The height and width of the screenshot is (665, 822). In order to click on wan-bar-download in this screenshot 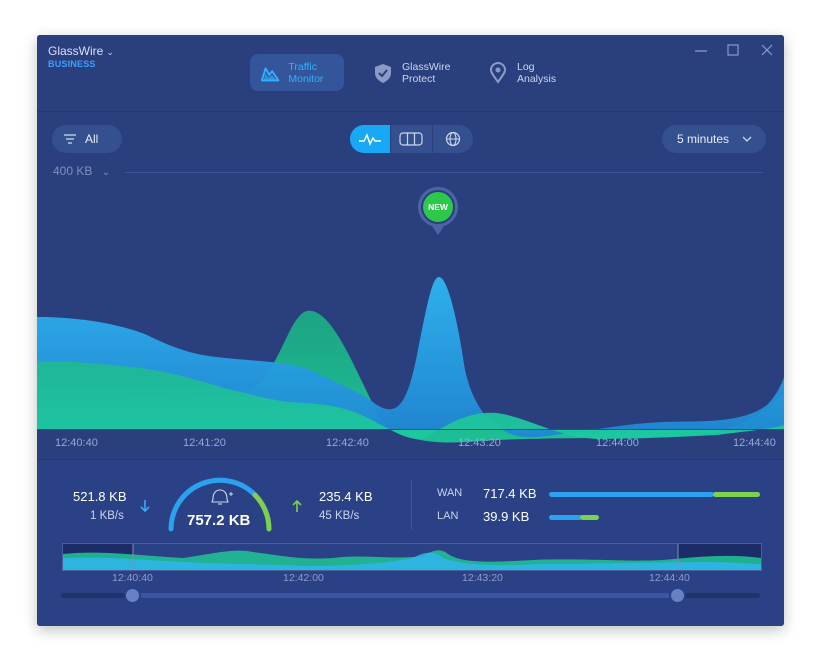, I will do `click(631, 494)`.